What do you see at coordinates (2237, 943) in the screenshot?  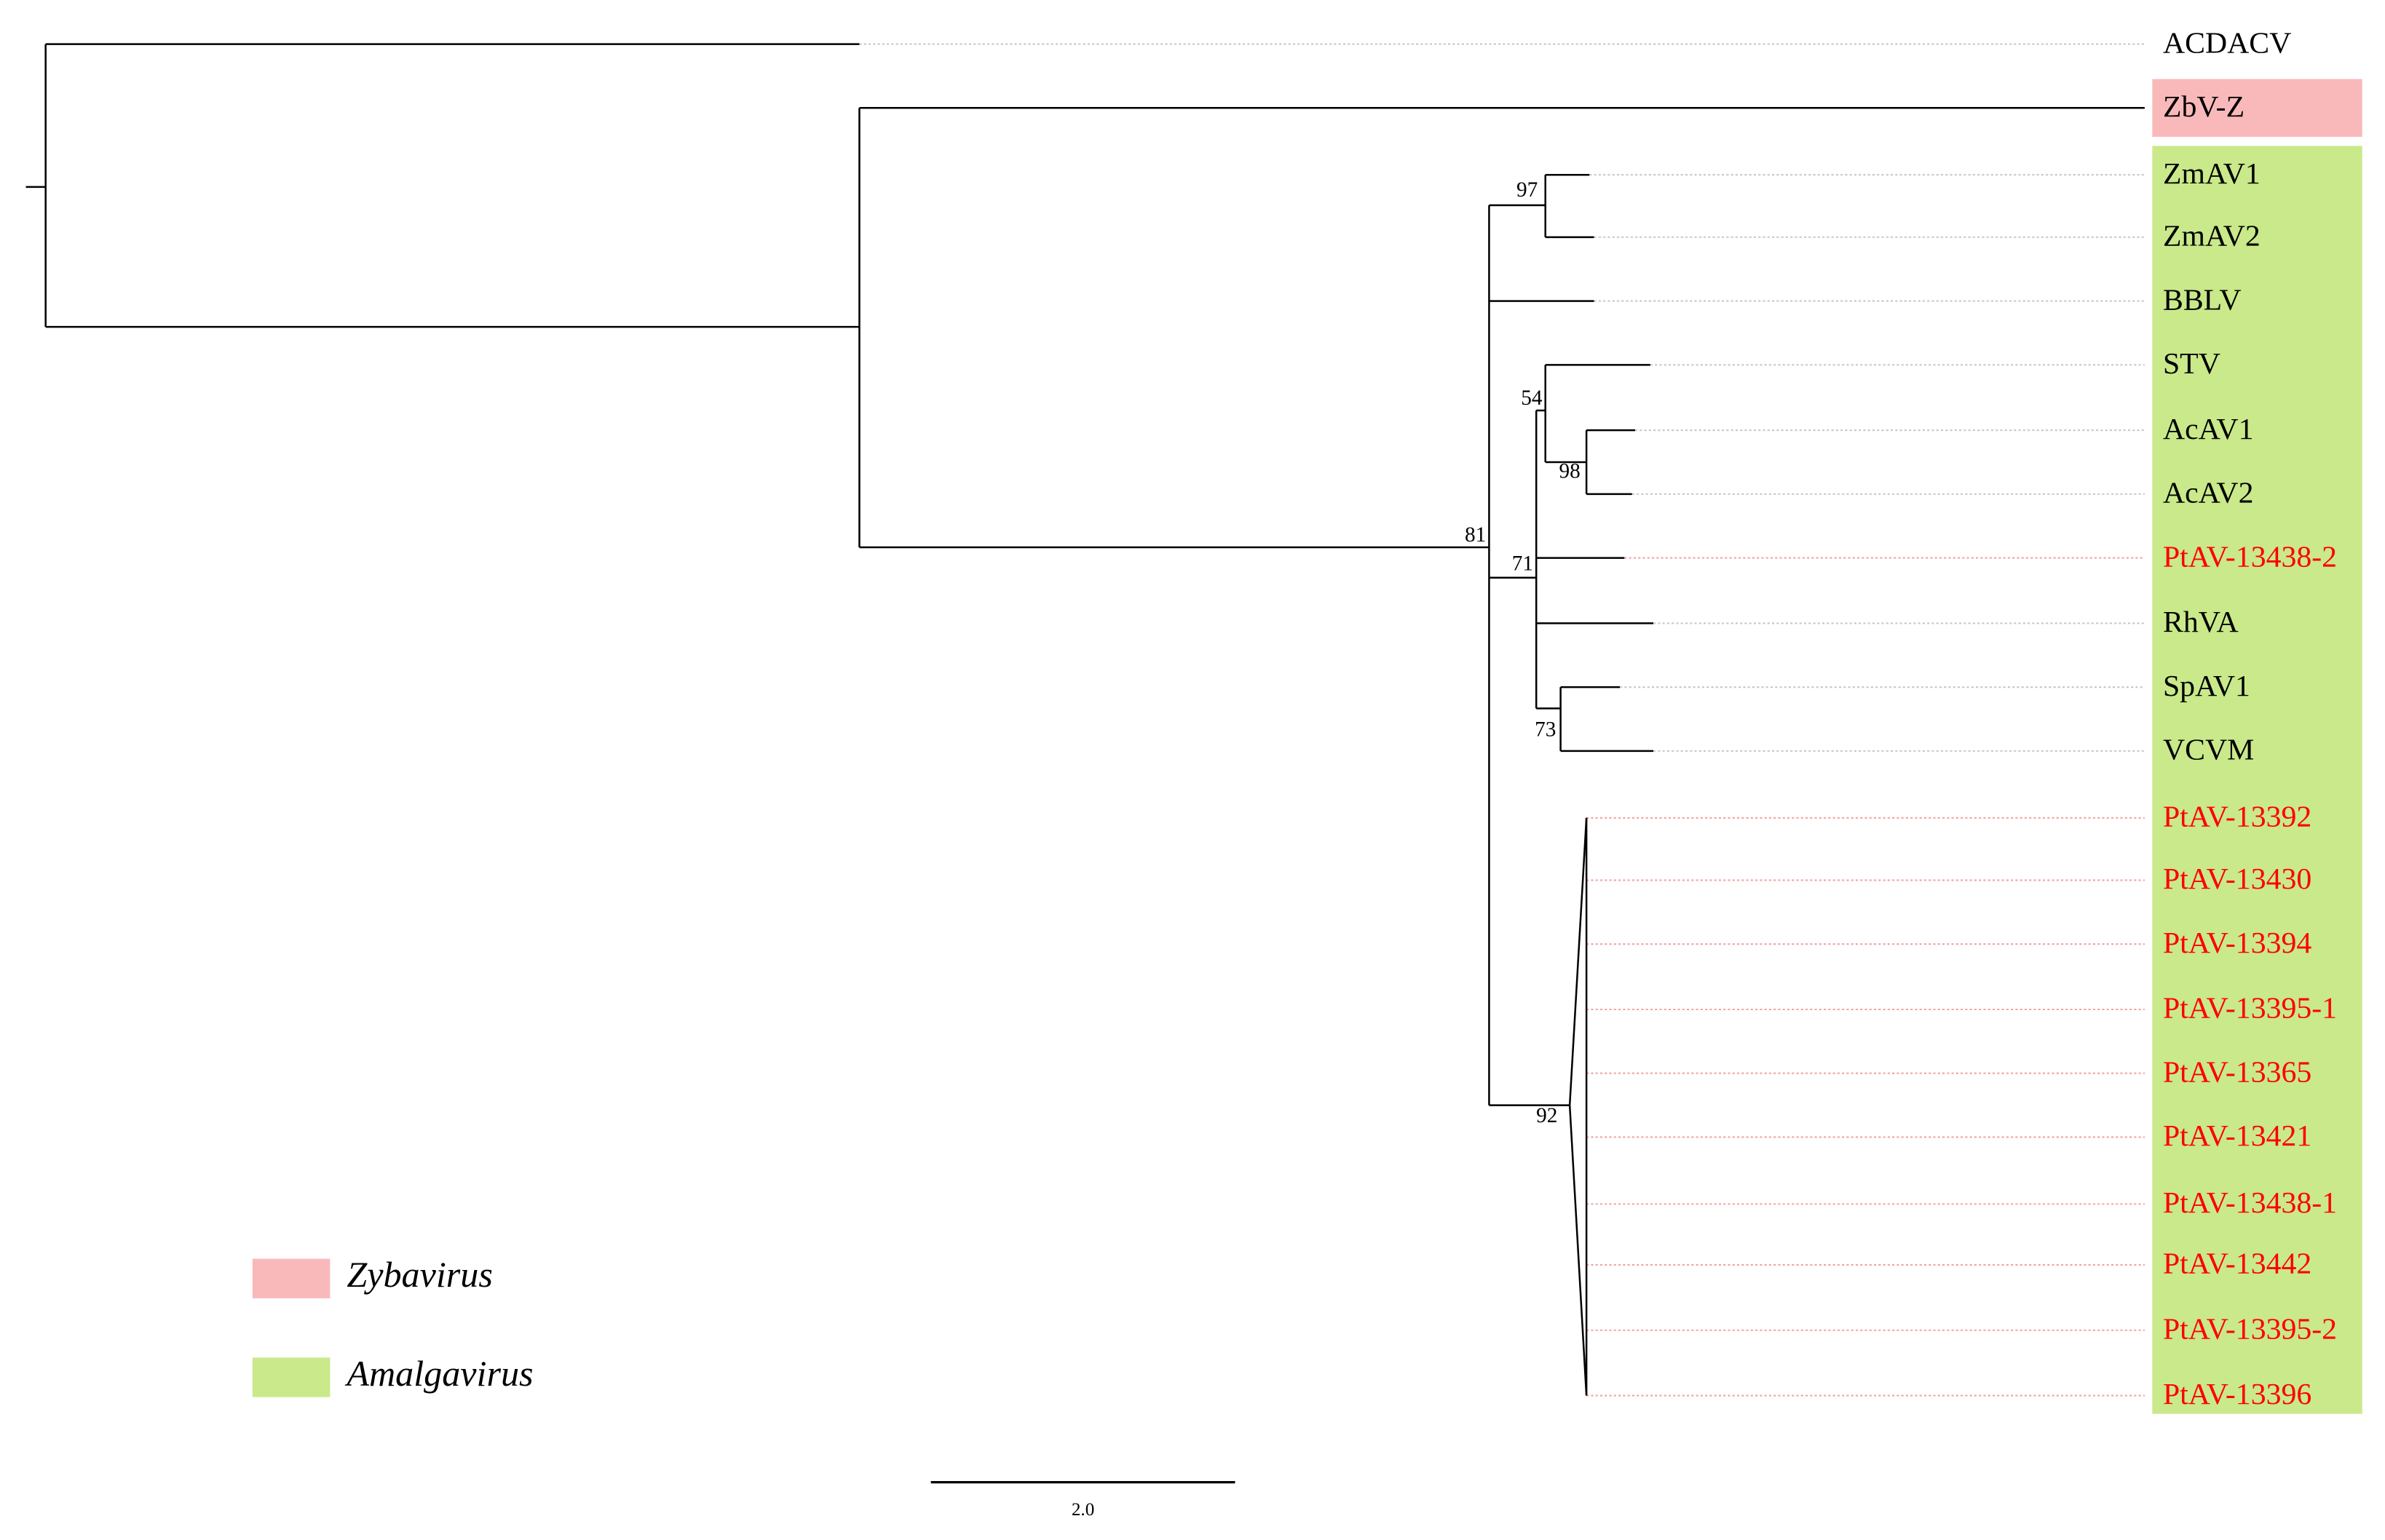 I see `leaf-label: PtAV-13394` at bounding box center [2237, 943].